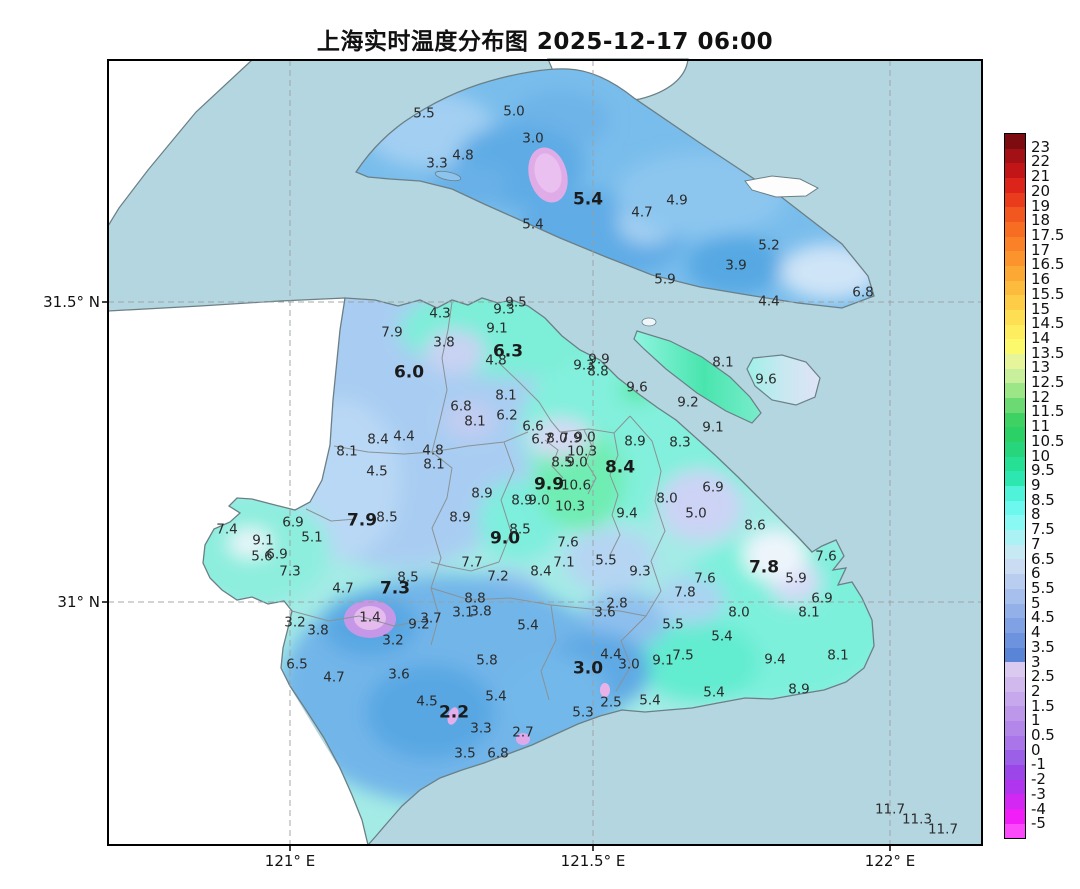 The height and width of the screenshot is (889, 1080). I want to click on colorbar-tick-label: 13, so click(1041, 367).